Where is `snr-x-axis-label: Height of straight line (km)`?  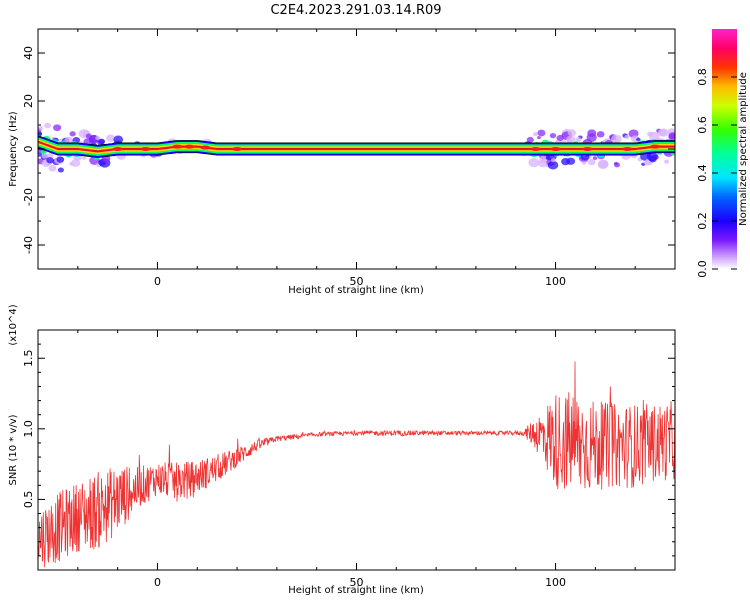 snr-x-axis-label: Height of straight line (km) is located at coordinates (356, 590).